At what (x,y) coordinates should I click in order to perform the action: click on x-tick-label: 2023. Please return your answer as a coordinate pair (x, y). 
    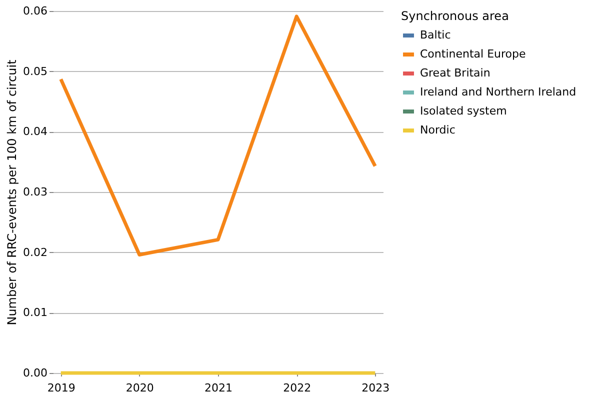
    Looking at the image, I should click on (376, 388).